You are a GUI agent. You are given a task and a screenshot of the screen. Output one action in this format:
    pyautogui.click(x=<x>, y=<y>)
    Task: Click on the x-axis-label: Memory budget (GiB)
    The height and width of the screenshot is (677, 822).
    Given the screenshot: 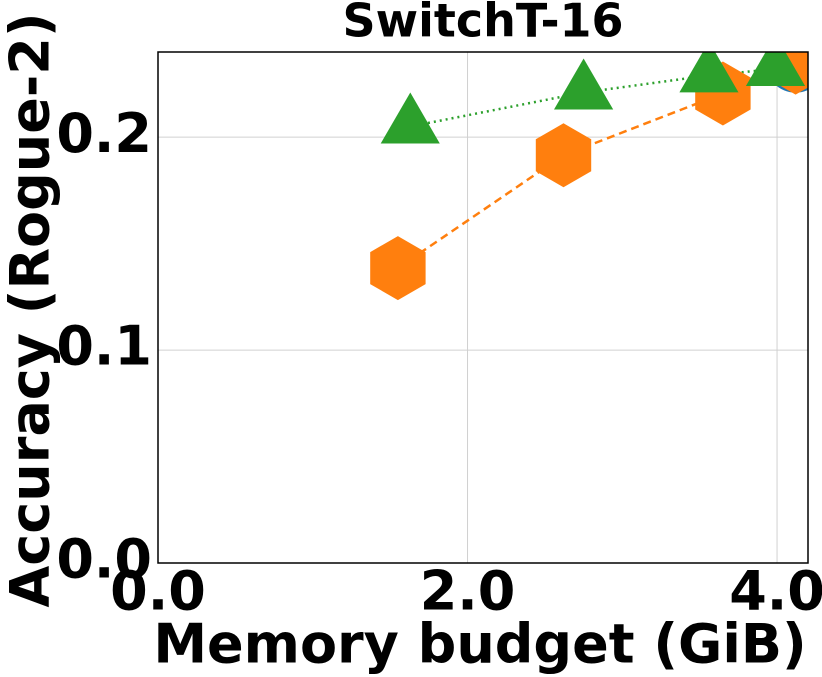 What is the action you would take?
    pyautogui.click(x=479, y=644)
    